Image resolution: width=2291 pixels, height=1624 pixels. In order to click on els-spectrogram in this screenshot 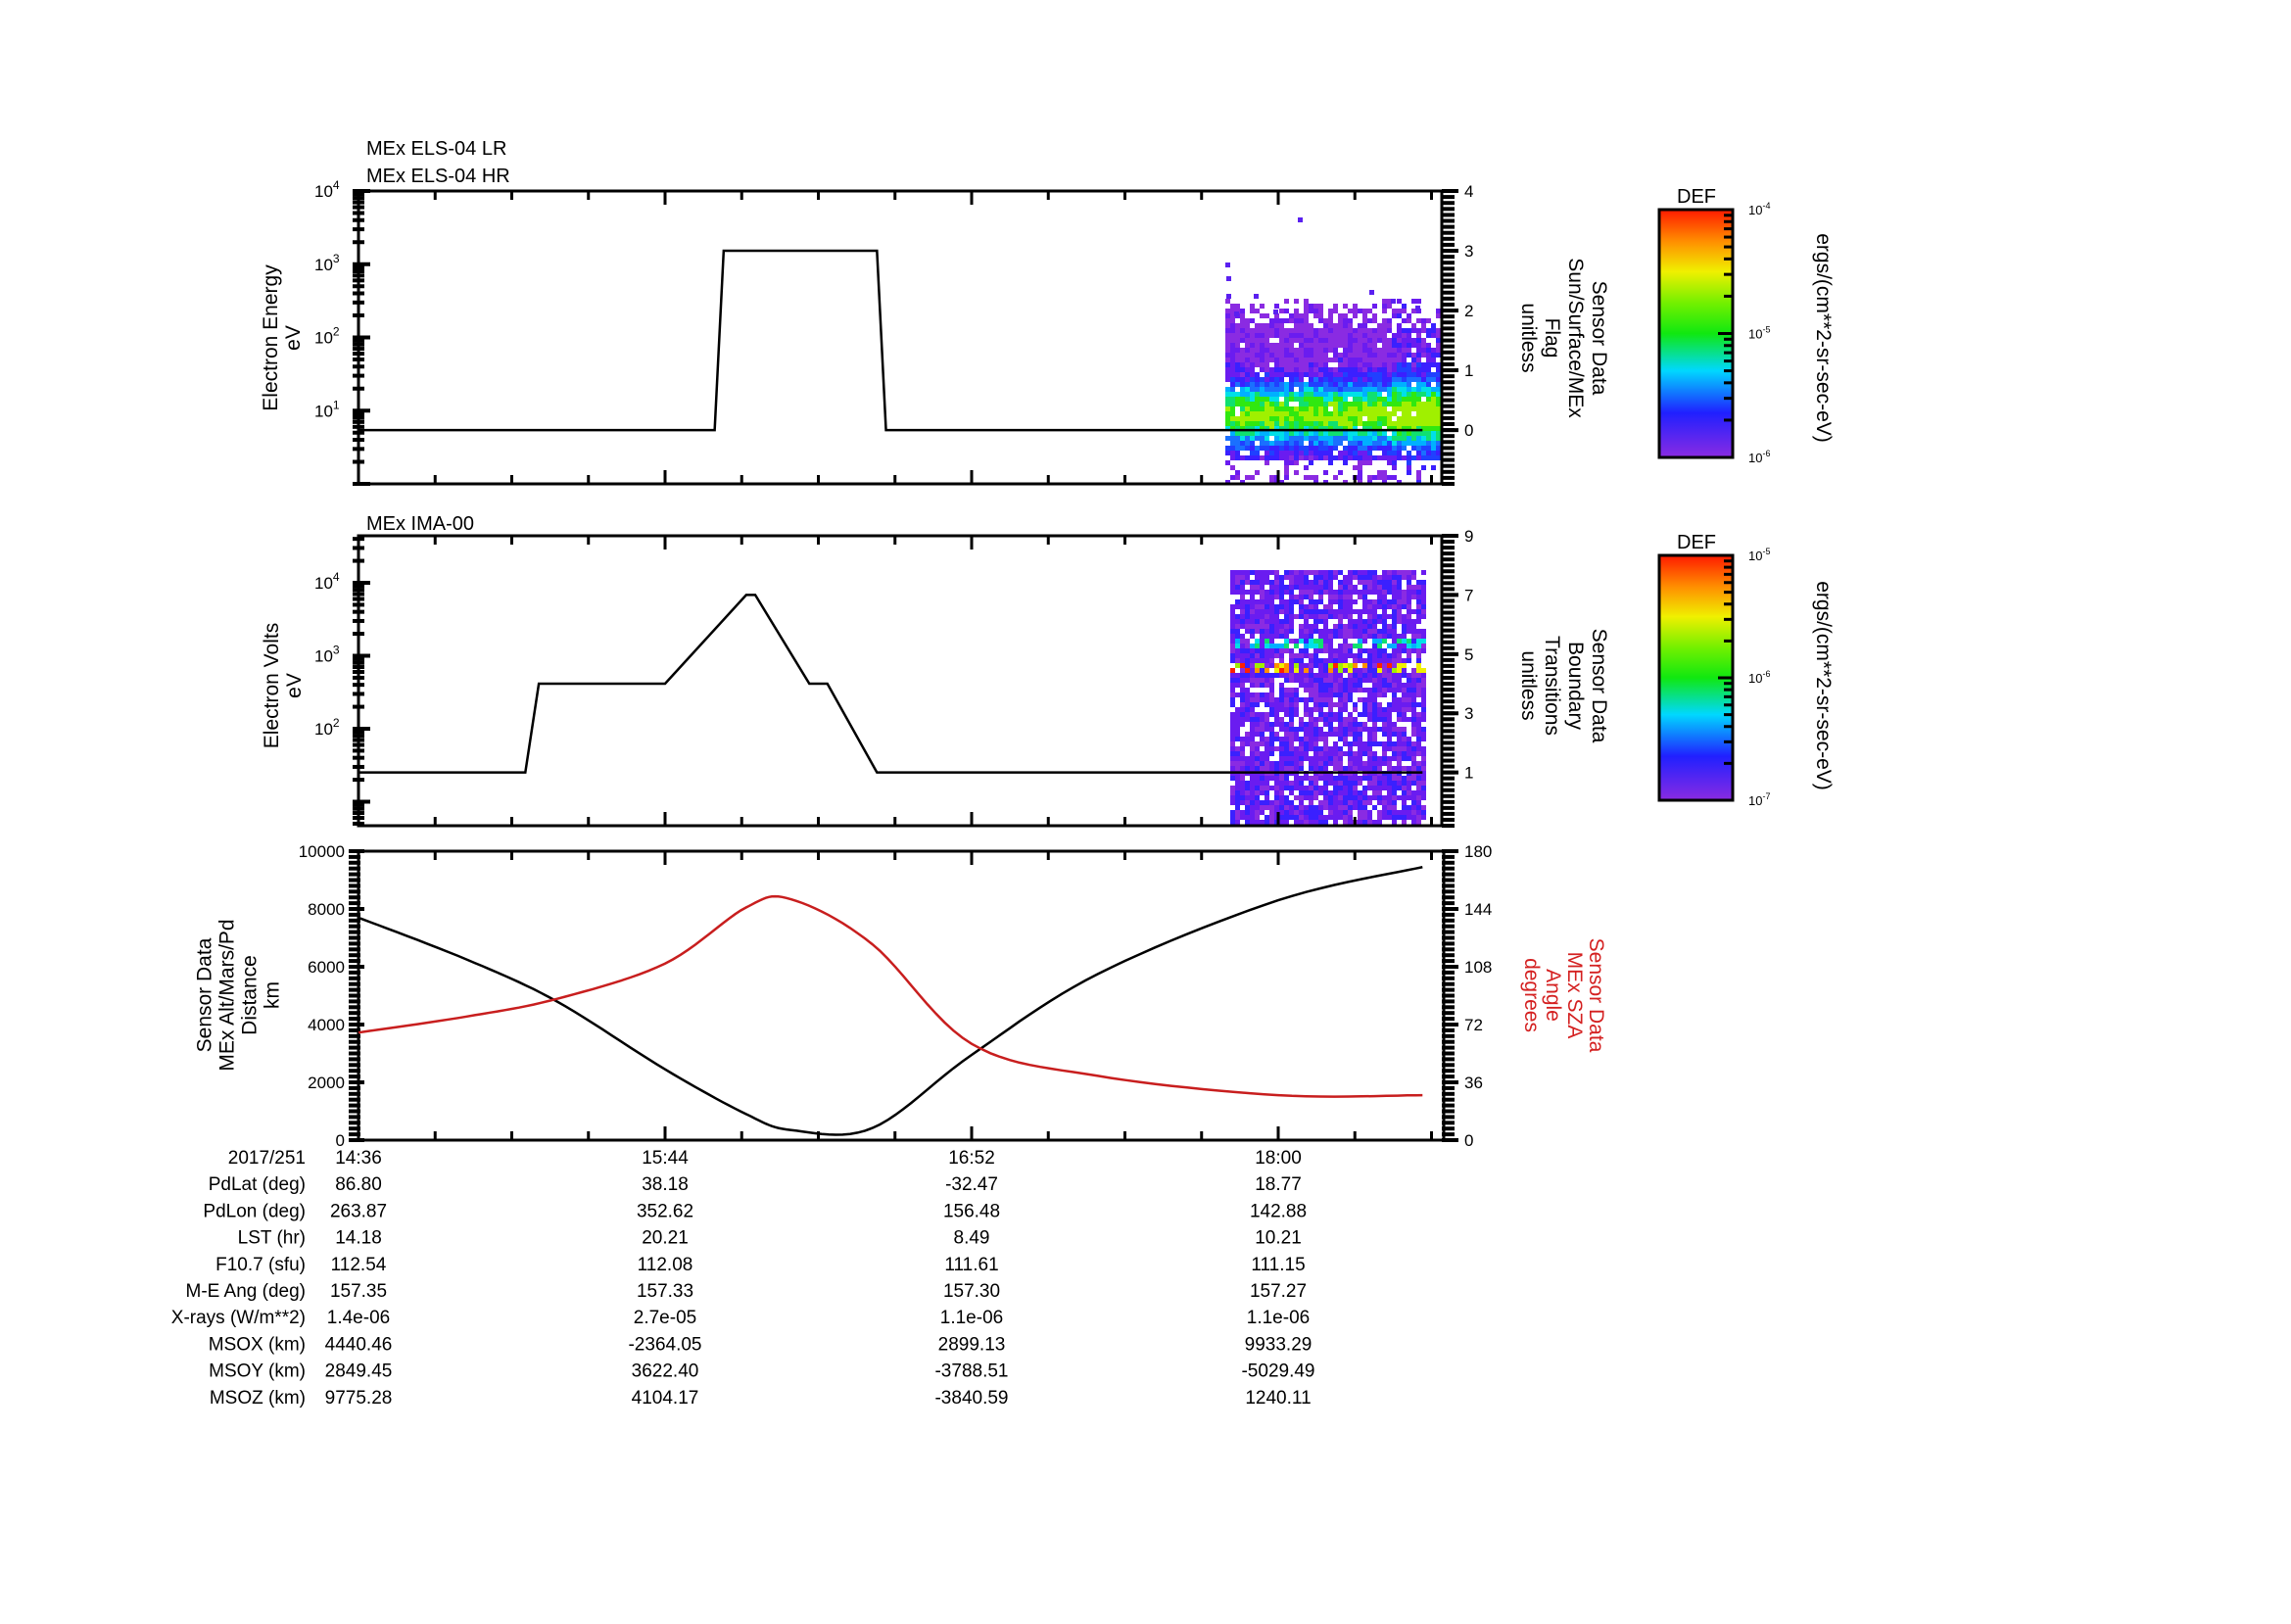, I will do `click(1333, 351)`.